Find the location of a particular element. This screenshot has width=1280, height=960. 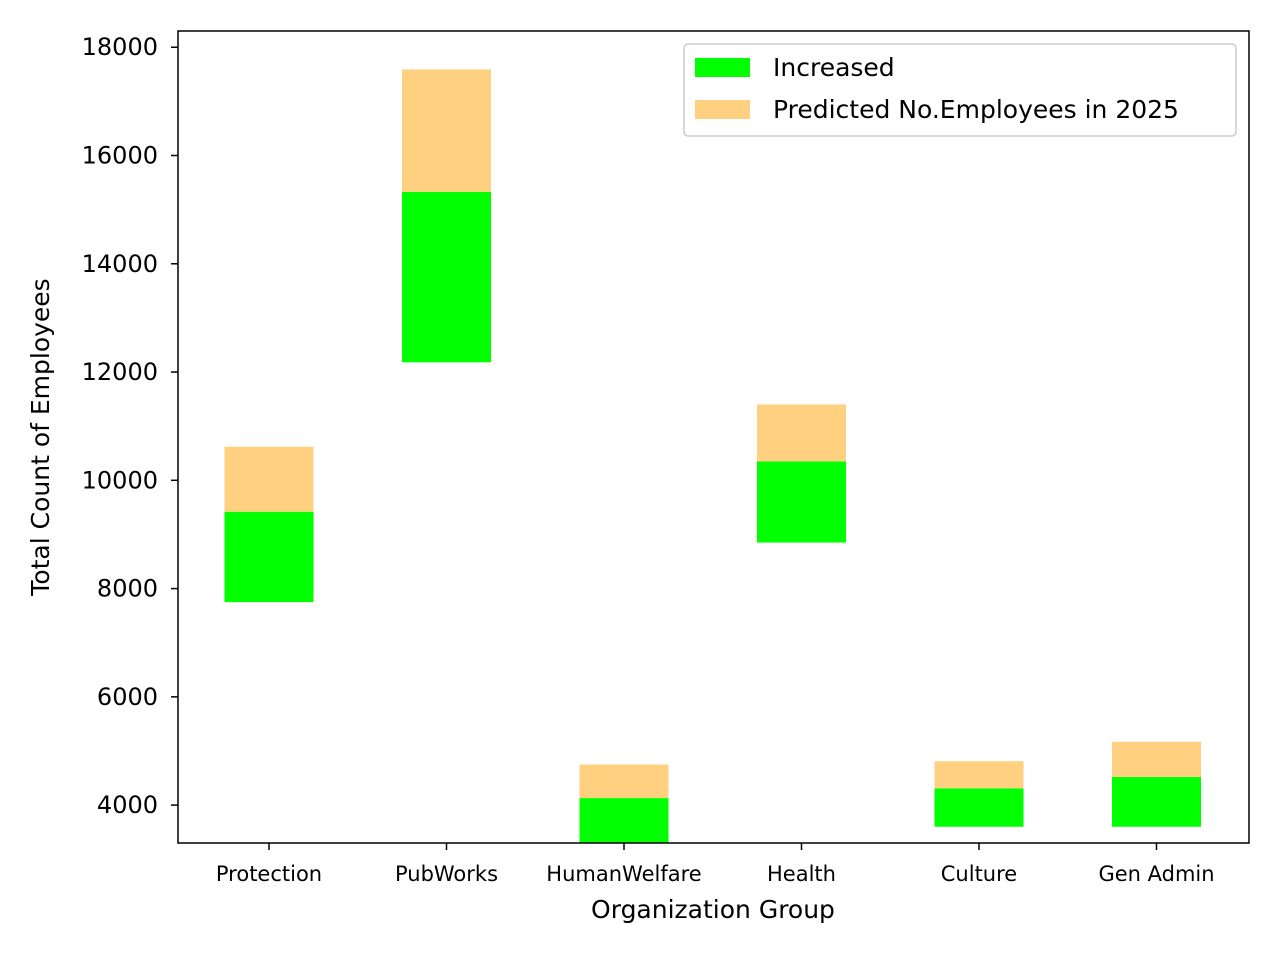

x-tick-label-humanwelfare: HumanWelfare is located at coordinates (623, 874).